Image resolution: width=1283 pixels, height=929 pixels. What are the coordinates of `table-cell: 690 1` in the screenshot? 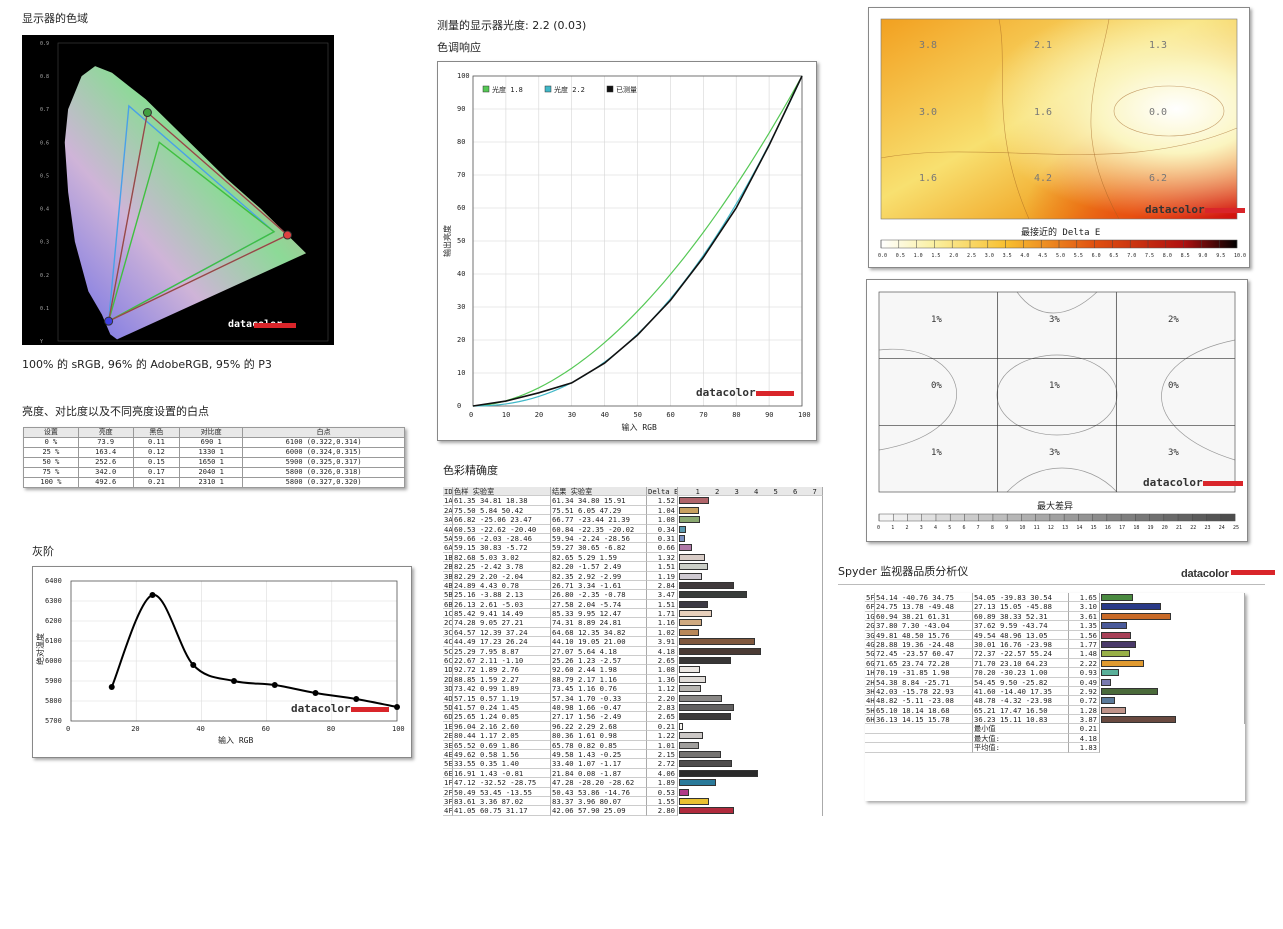 It's located at (211, 442).